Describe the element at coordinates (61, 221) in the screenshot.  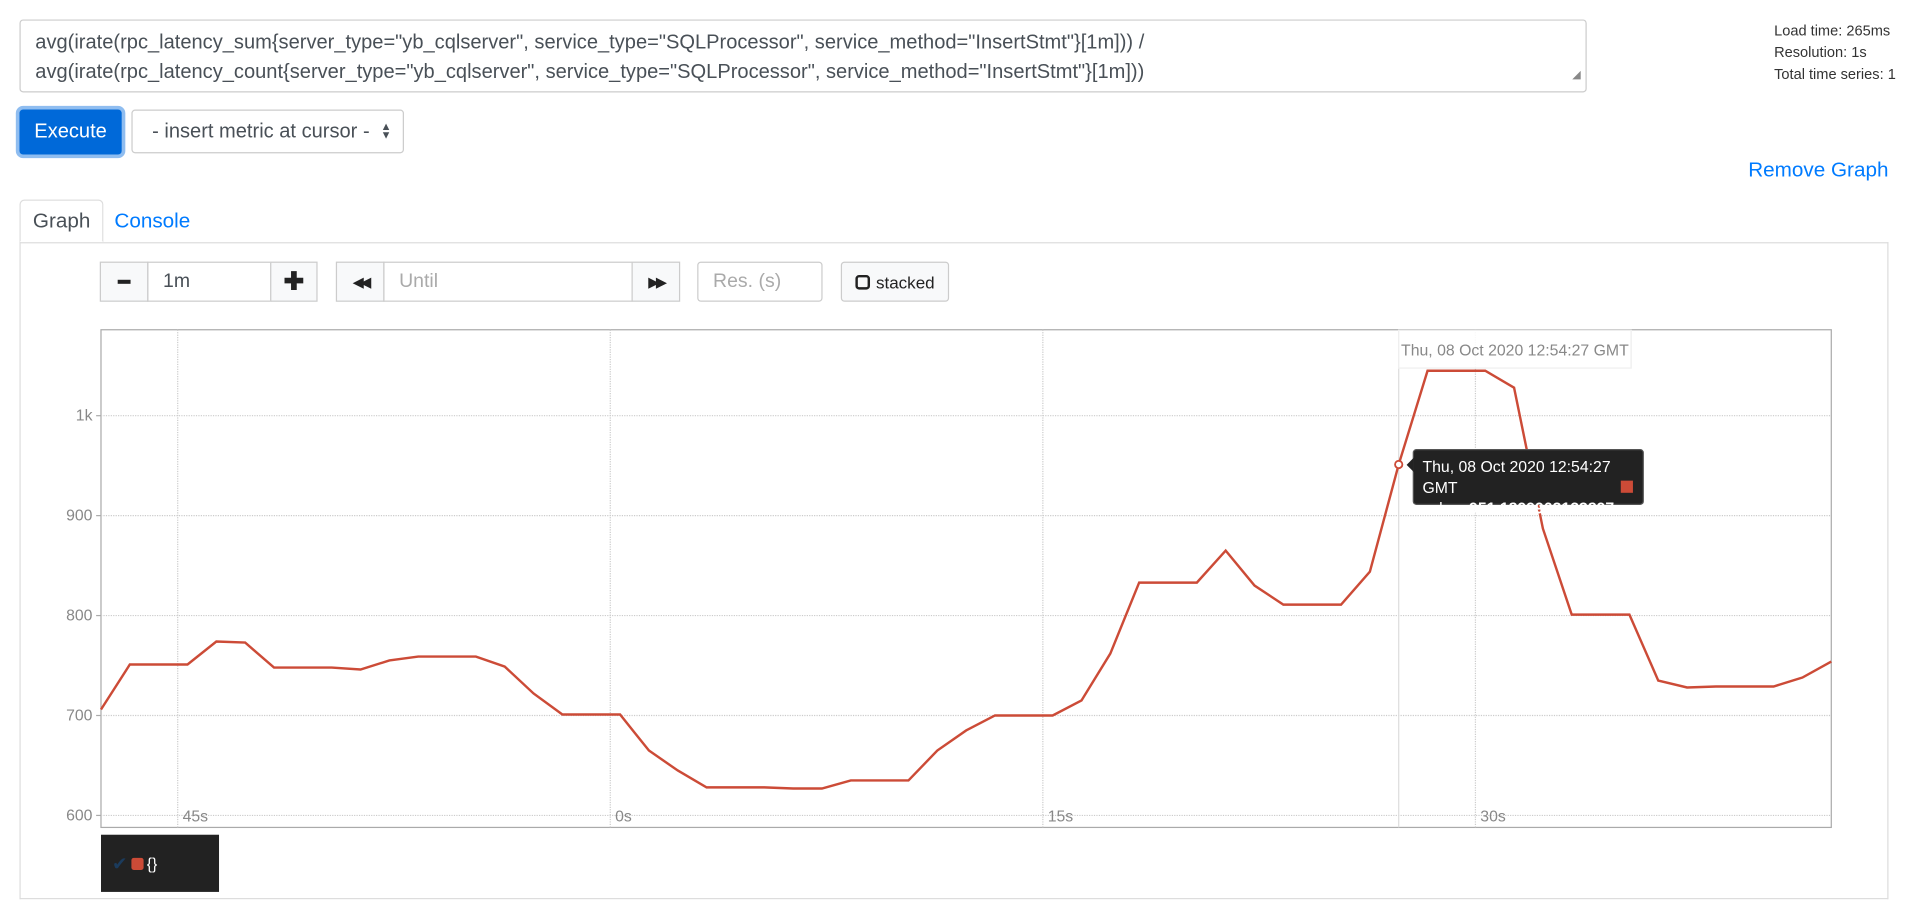
I see `tab-graph: Graph` at that location.